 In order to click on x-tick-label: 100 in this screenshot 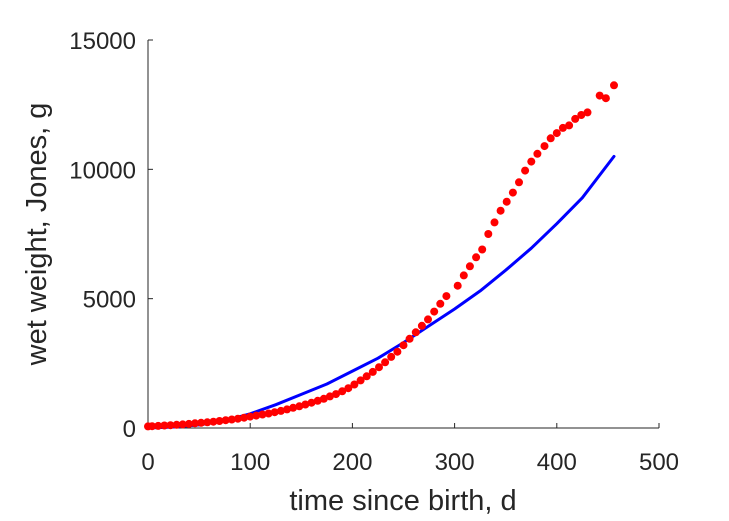, I will do `click(250, 462)`.